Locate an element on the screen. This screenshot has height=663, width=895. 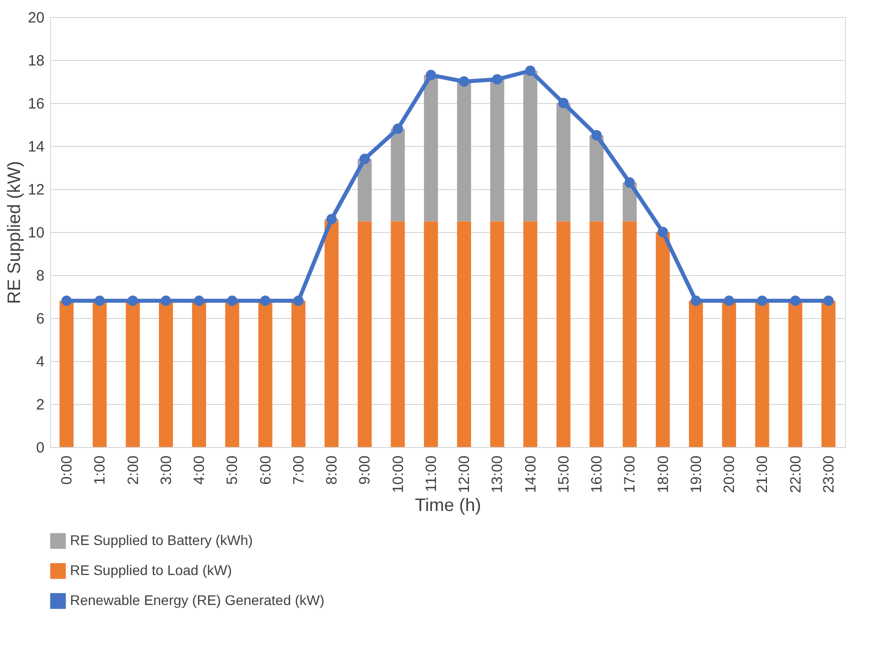
x-tick-label: 22:00 is located at coordinates (795, 475).